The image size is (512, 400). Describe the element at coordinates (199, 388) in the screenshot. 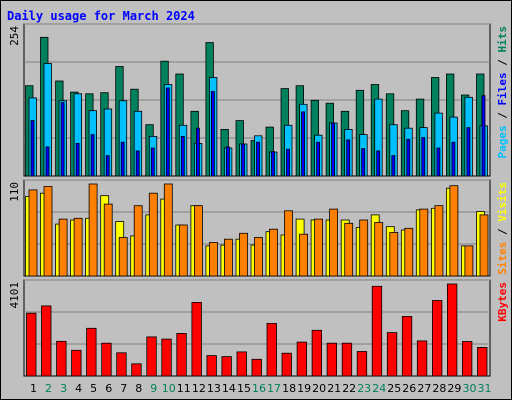

I see `x-tick-label-day-12: 12` at that location.